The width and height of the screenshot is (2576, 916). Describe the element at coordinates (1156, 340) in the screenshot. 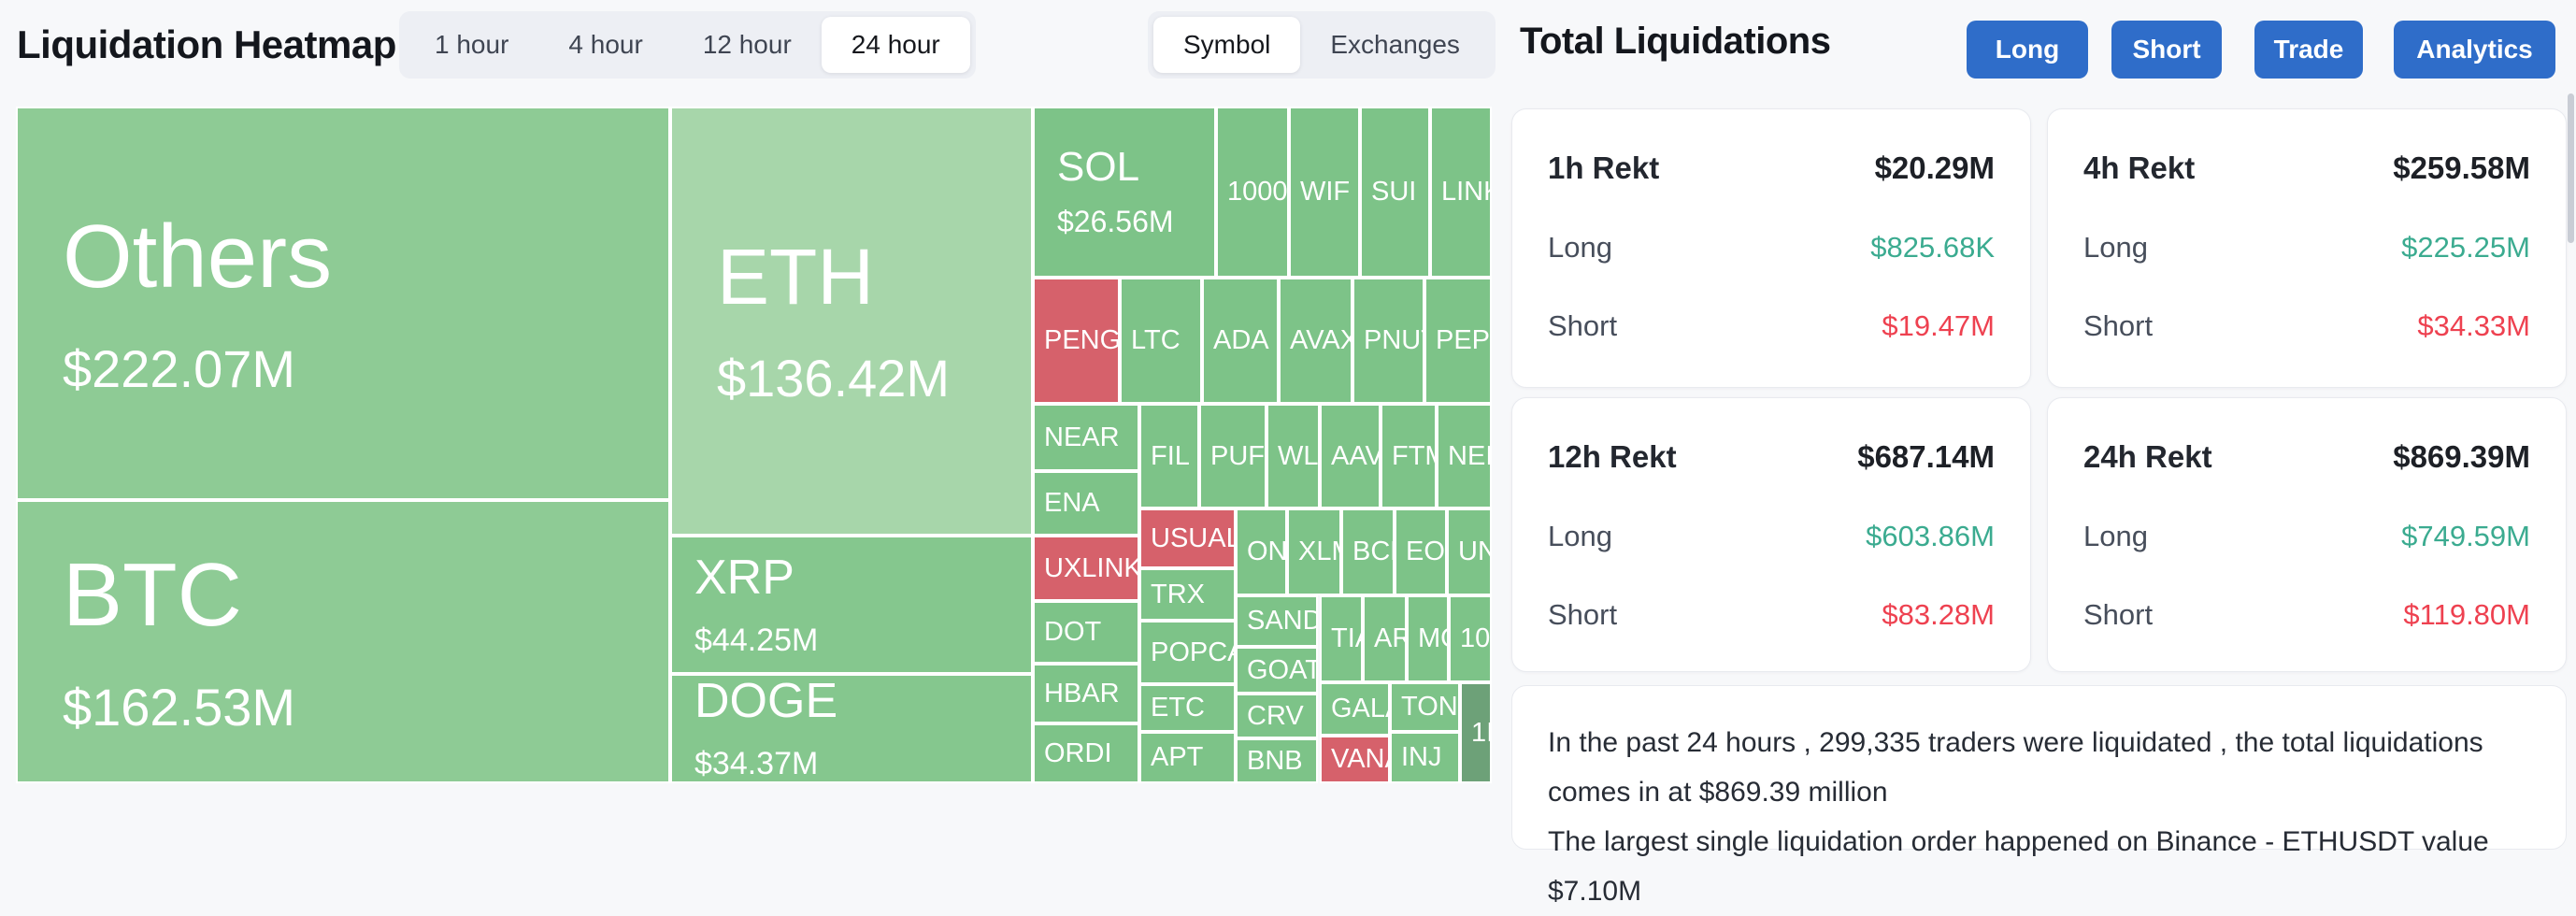

I see `cell-symbol-label: LTC` at that location.